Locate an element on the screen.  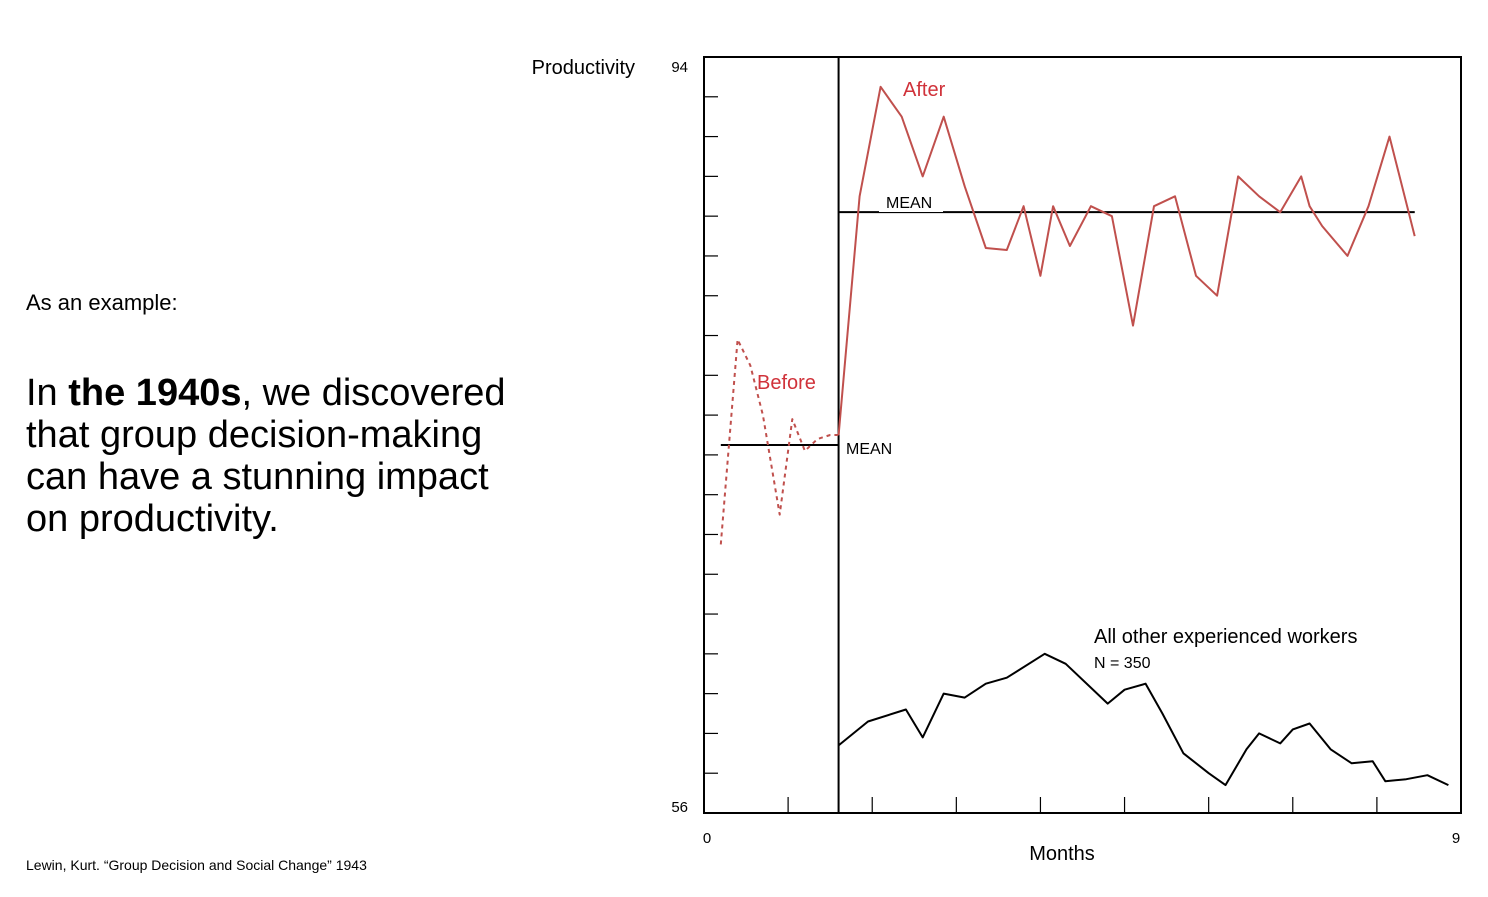
sample-size-label: N = 350 is located at coordinates (1122, 663).